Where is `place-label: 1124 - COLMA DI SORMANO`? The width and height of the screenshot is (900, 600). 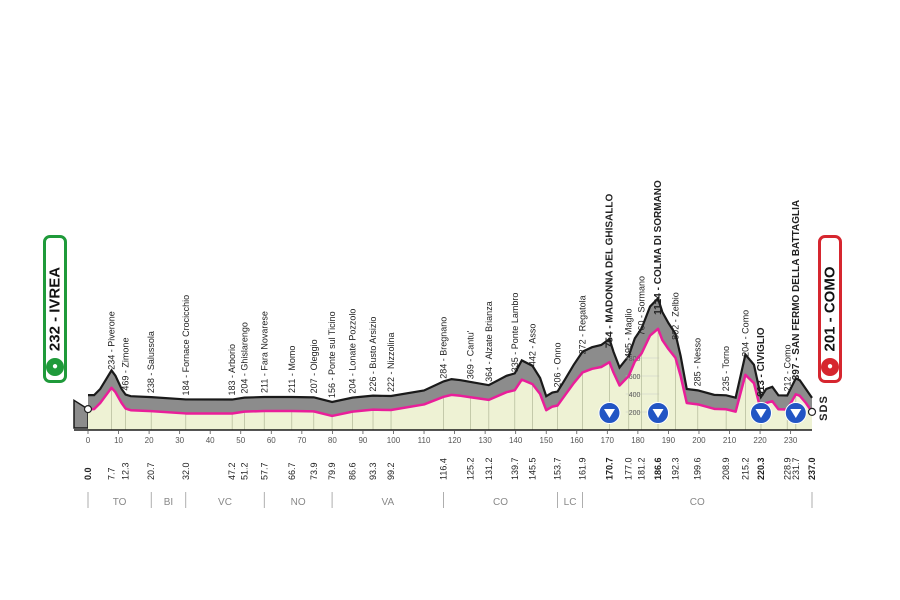
place-label: 1124 - COLMA DI SORMANO is located at coordinates (658, 247).